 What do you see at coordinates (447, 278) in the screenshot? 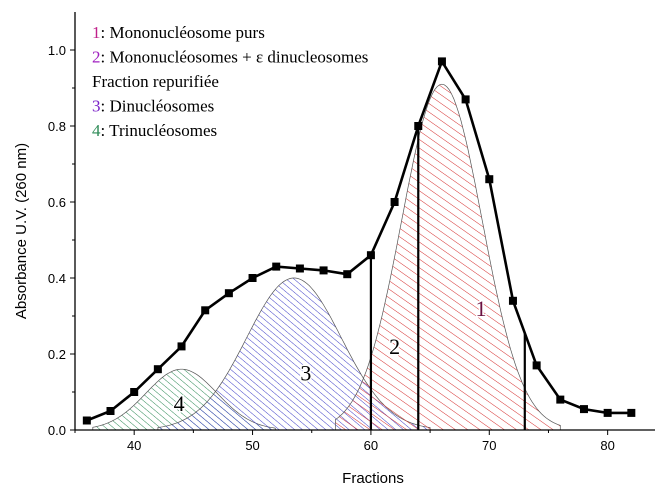
I see `fraction-cut-lines` at bounding box center [447, 278].